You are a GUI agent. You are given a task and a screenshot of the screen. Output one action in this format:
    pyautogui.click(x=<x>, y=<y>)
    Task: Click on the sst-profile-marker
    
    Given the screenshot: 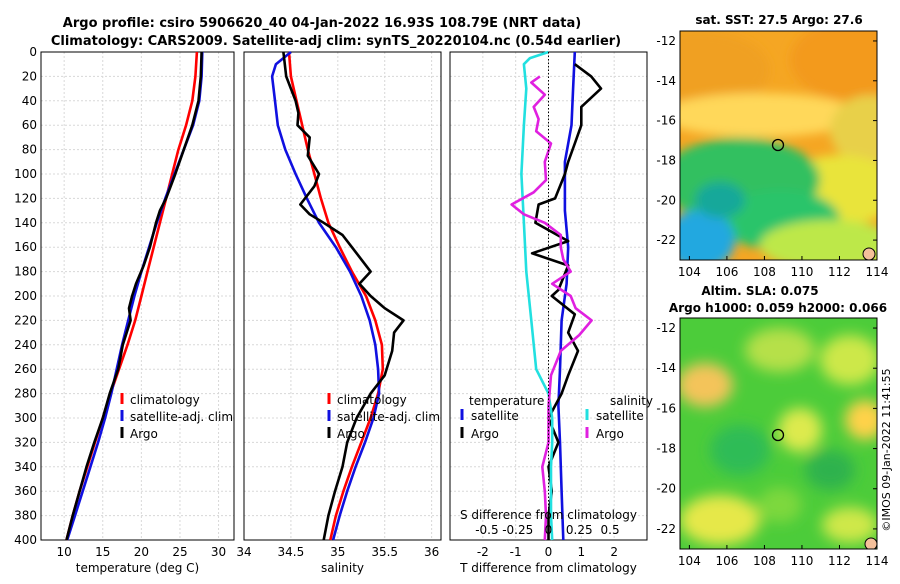 What is the action you would take?
    pyautogui.click(x=778, y=145)
    